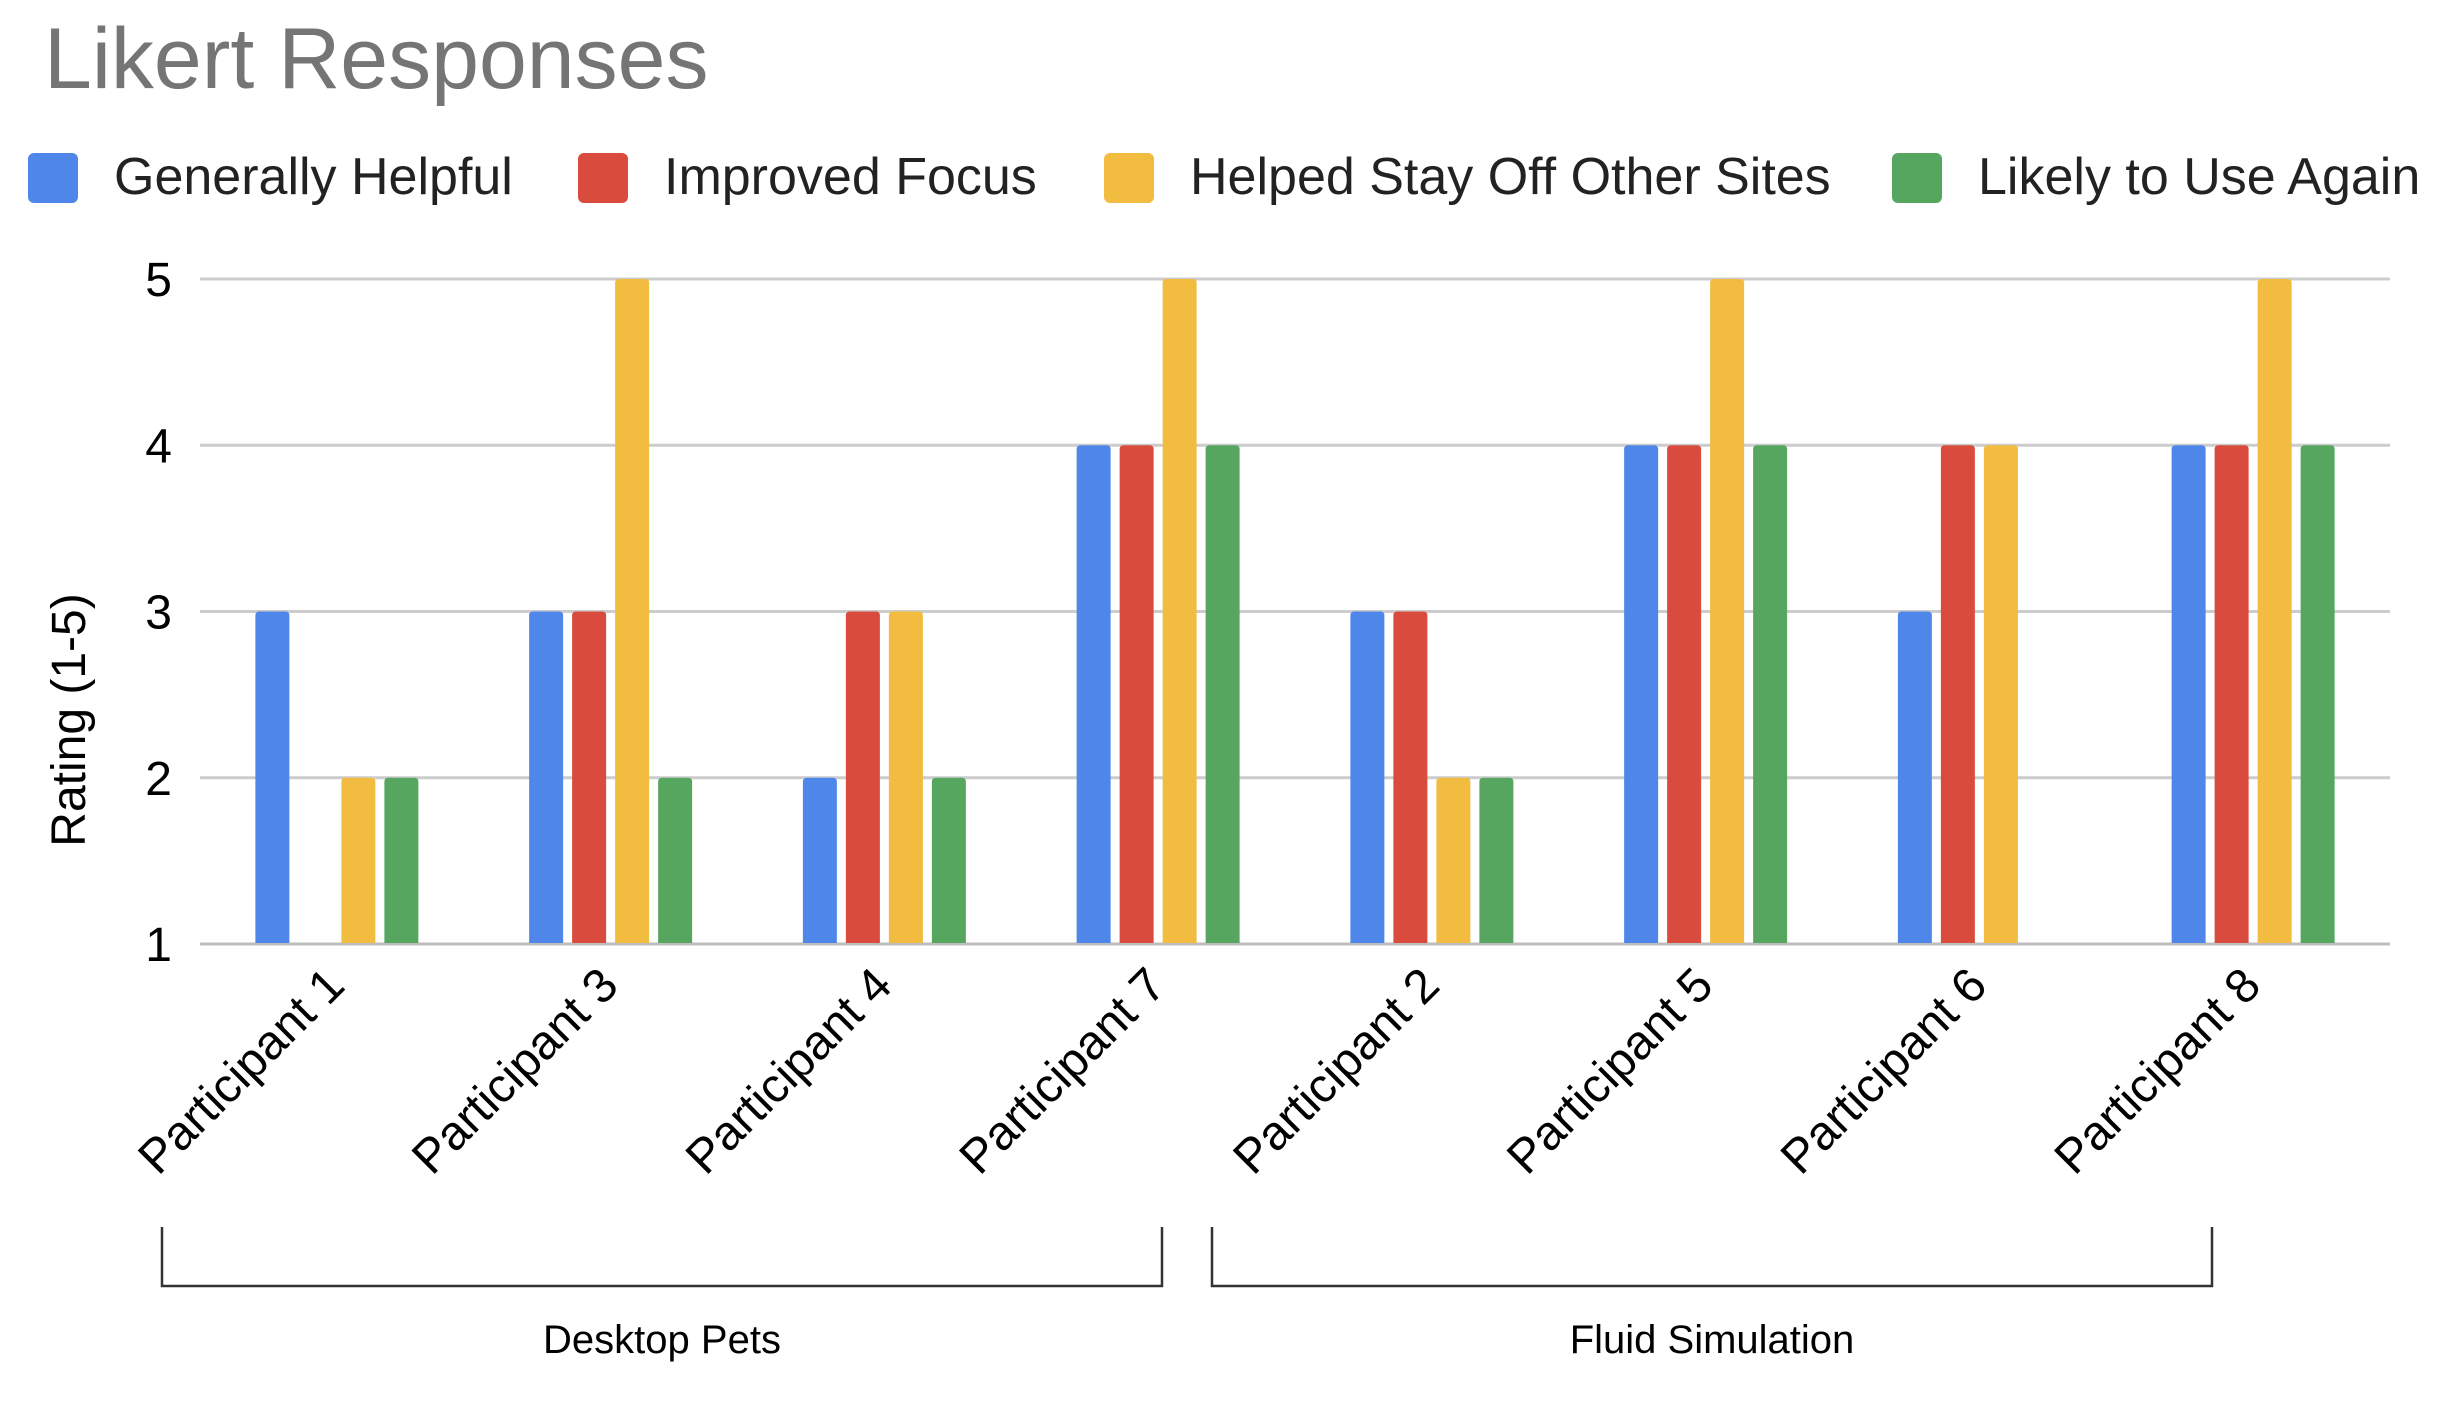 The height and width of the screenshot is (1402, 2438). I want to click on legend-label: Generally Helpful, so click(313, 177).